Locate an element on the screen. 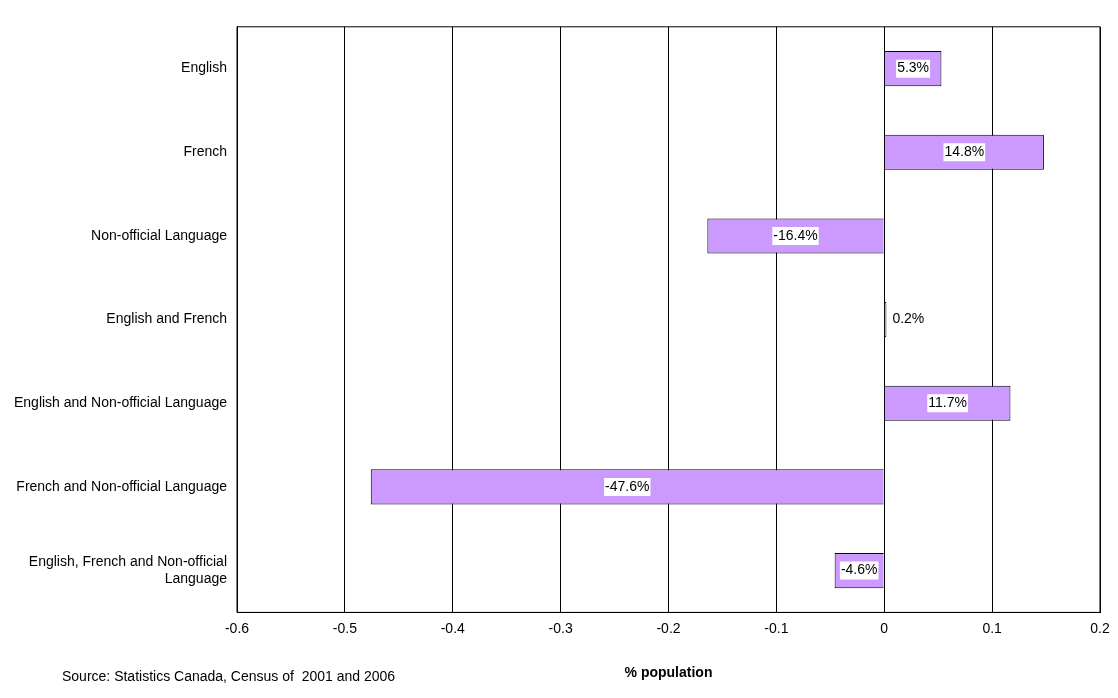 The height and width of the screenshot is (698, 1118). data-label: 11.7% is located at coordinates (947, 402).